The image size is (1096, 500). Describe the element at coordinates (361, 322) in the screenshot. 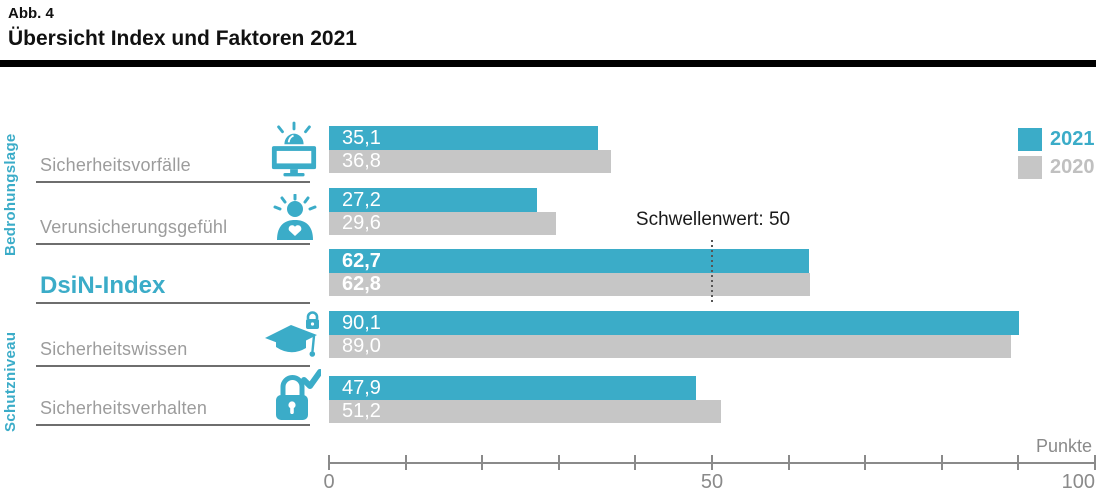

I see `bar-value-label: 90,1` at that location.